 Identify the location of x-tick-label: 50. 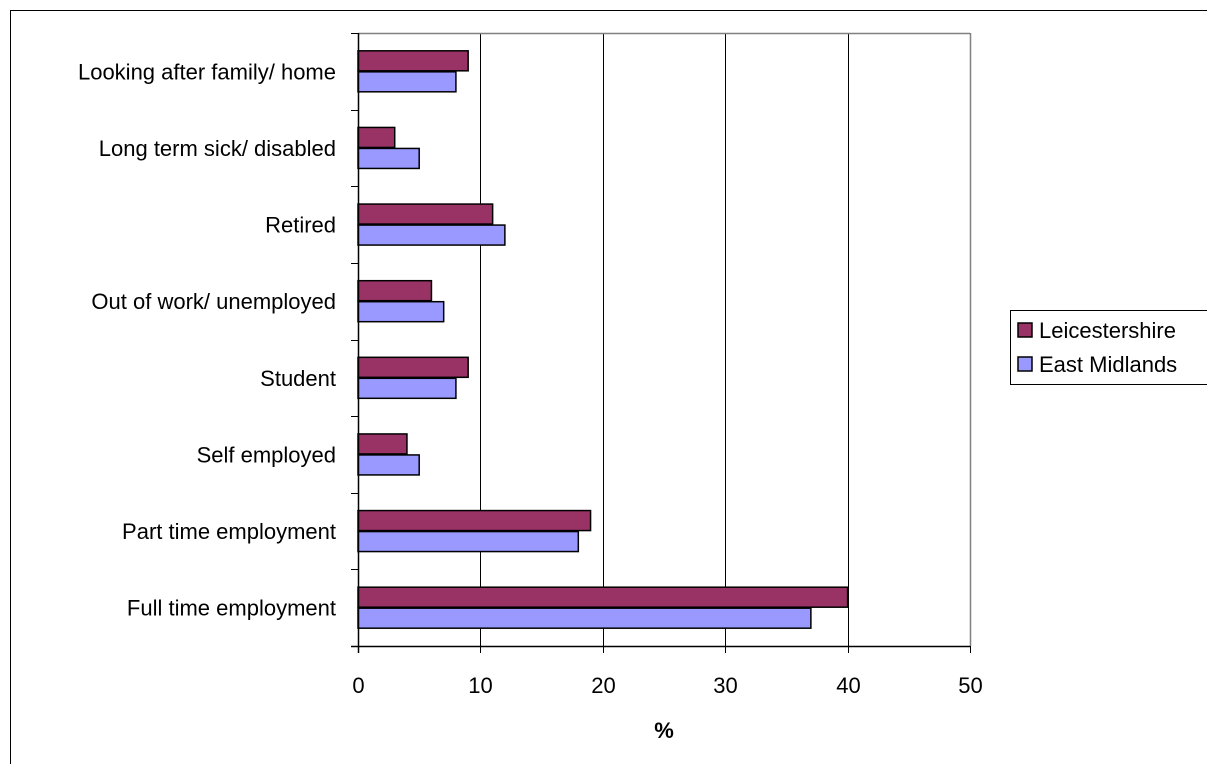
(970, 685).